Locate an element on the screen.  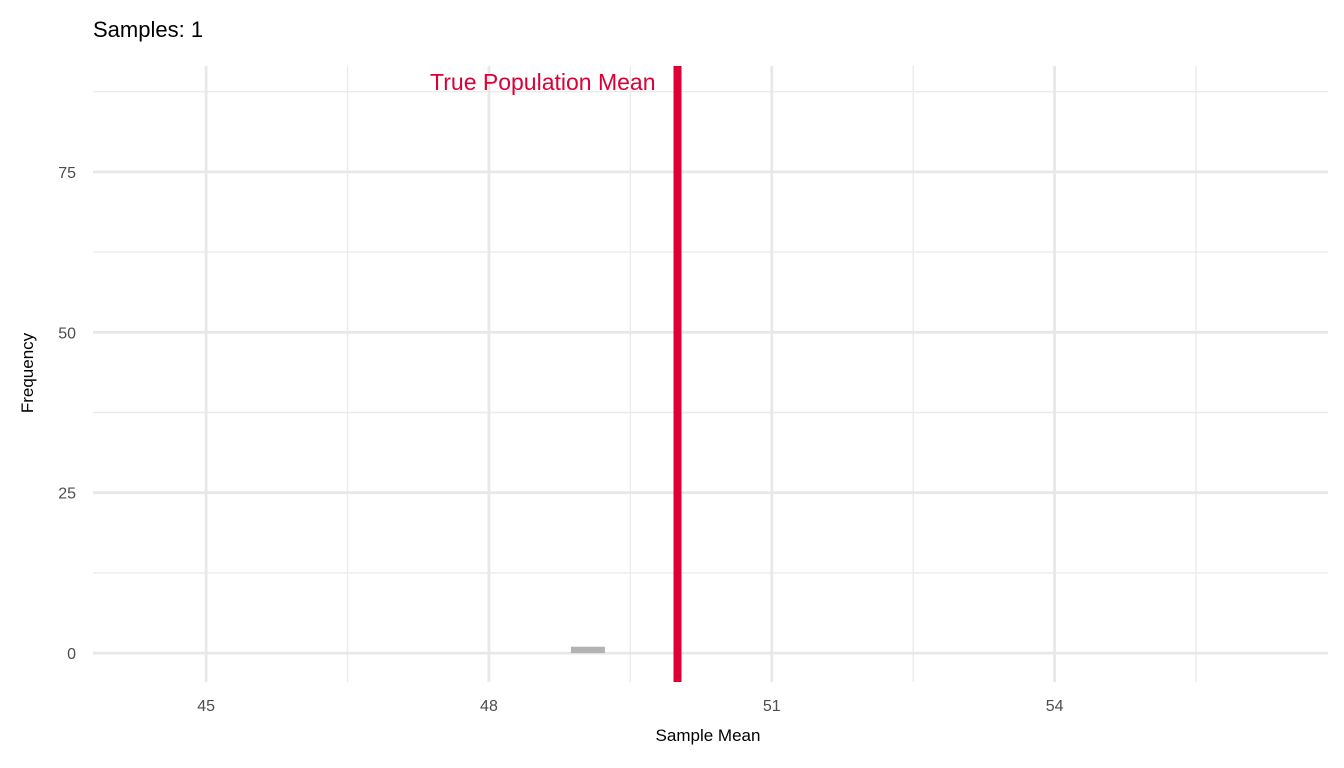
x-axis-title: Sample Mean is located at coordinates (708, 735).